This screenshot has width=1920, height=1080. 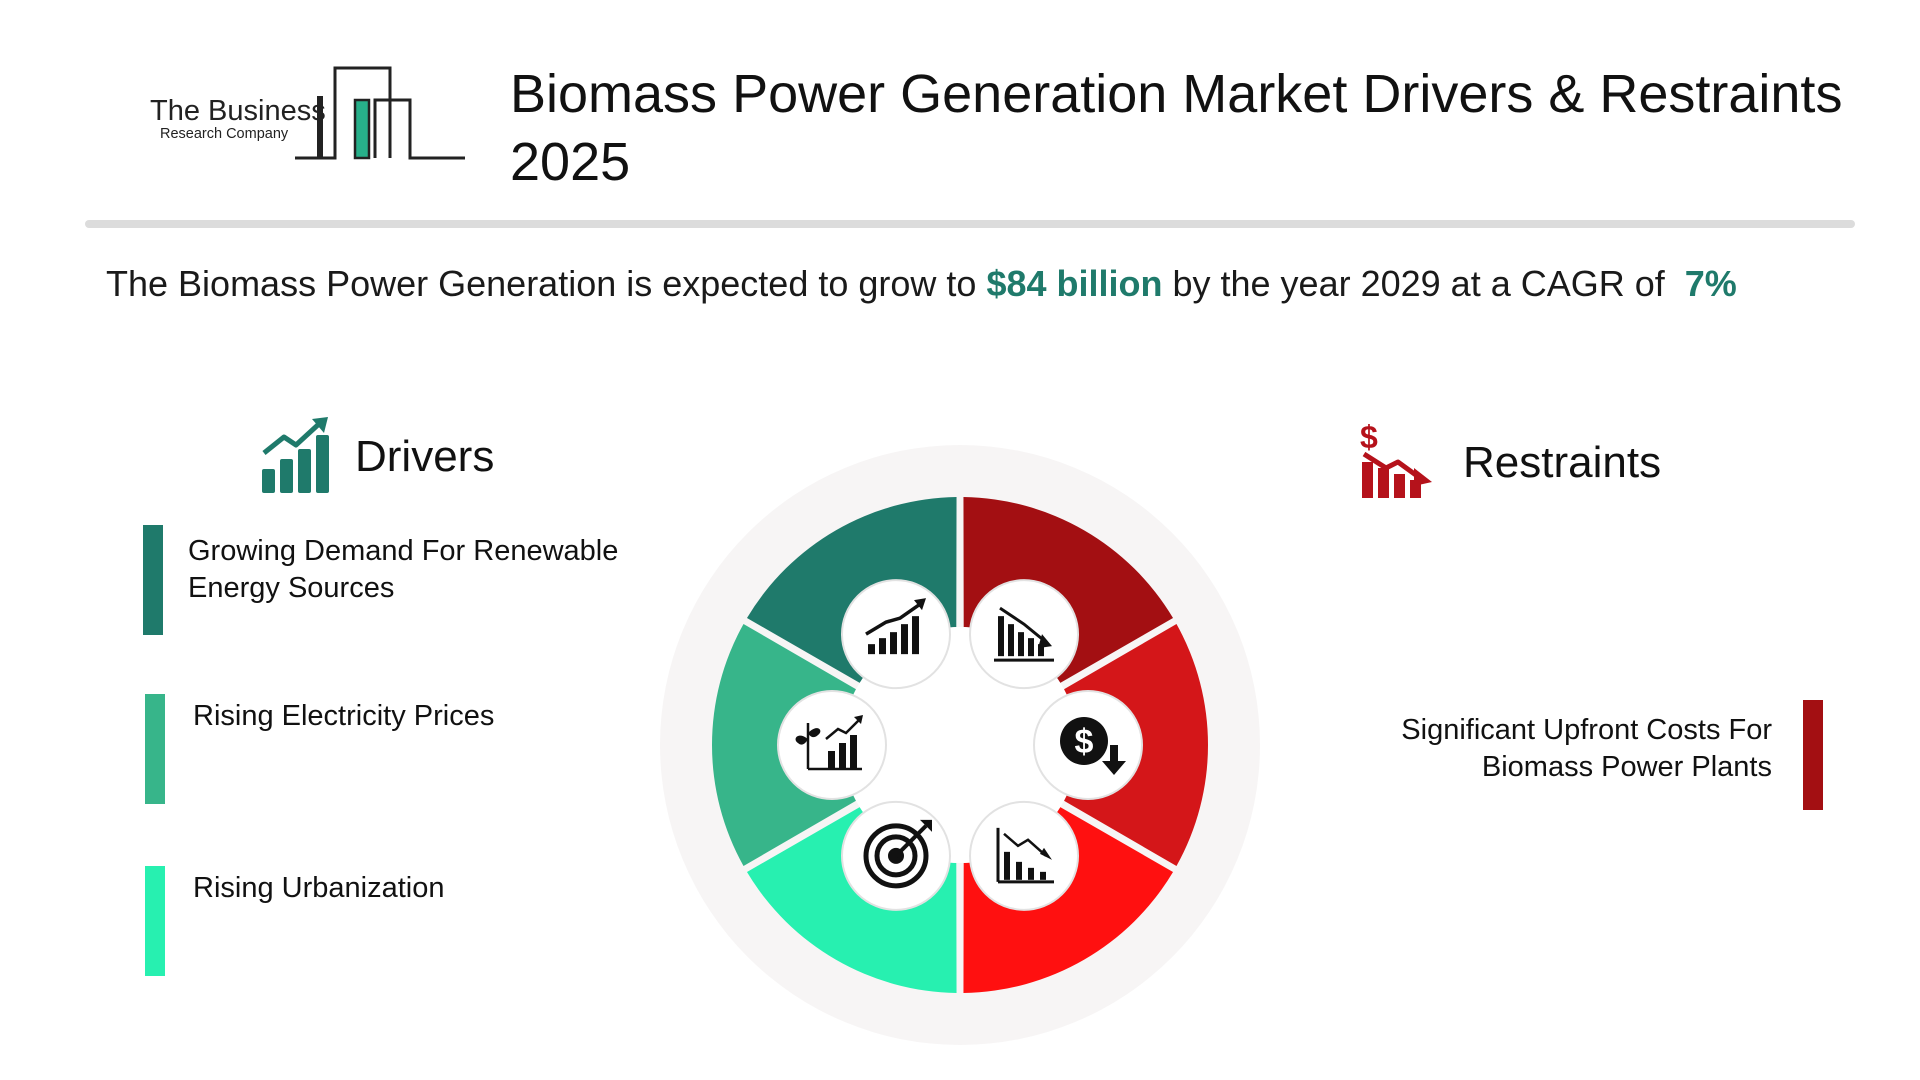 What do you see at coordinates (344, 716) in the screenshot?
I see `driver-item: Rising Electricity Prices` at bounding box center [344, 716].